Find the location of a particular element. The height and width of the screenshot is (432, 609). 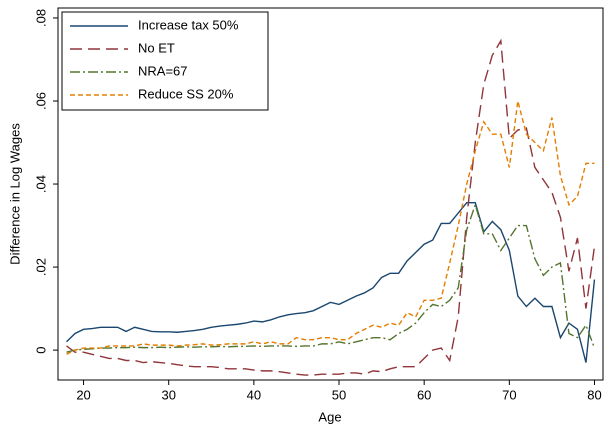

legend-label: Reduce SS 20% is located at coordinates (186, 93).